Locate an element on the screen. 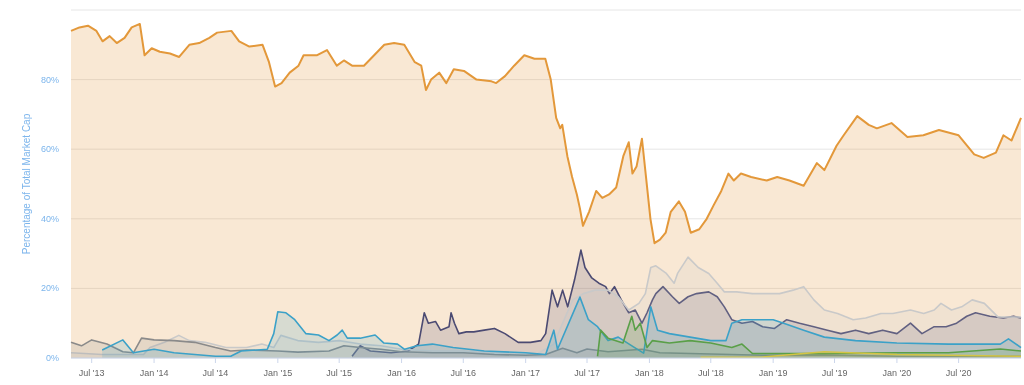 This screenshot has height=385, width=1024. y-axis-title: Percentage of Total Market Cap is located at coordinates (26, 184).